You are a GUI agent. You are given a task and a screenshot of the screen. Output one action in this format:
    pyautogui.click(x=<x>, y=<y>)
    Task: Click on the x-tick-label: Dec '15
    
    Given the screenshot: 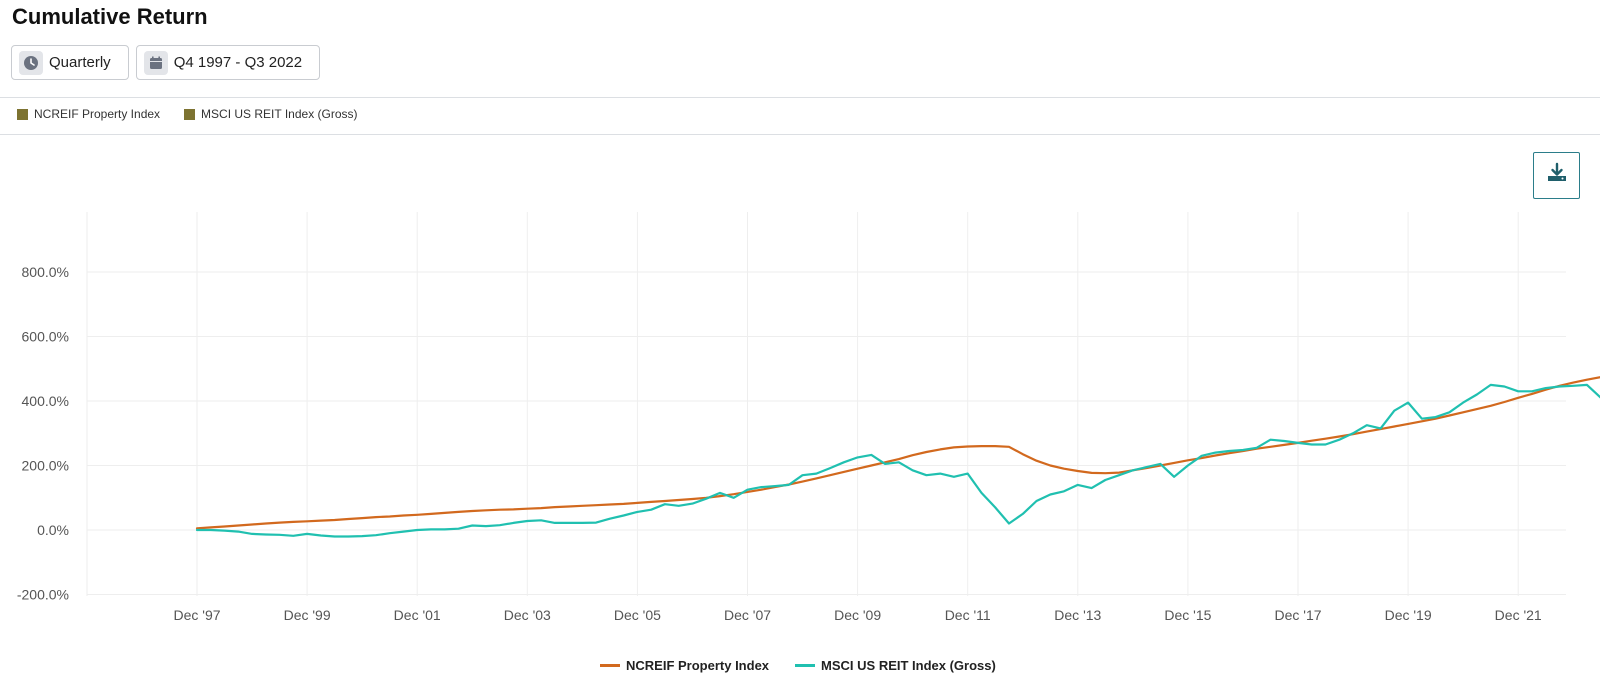 What is the action you would take?
    pyautogui.click(x=1187, y=615)
    